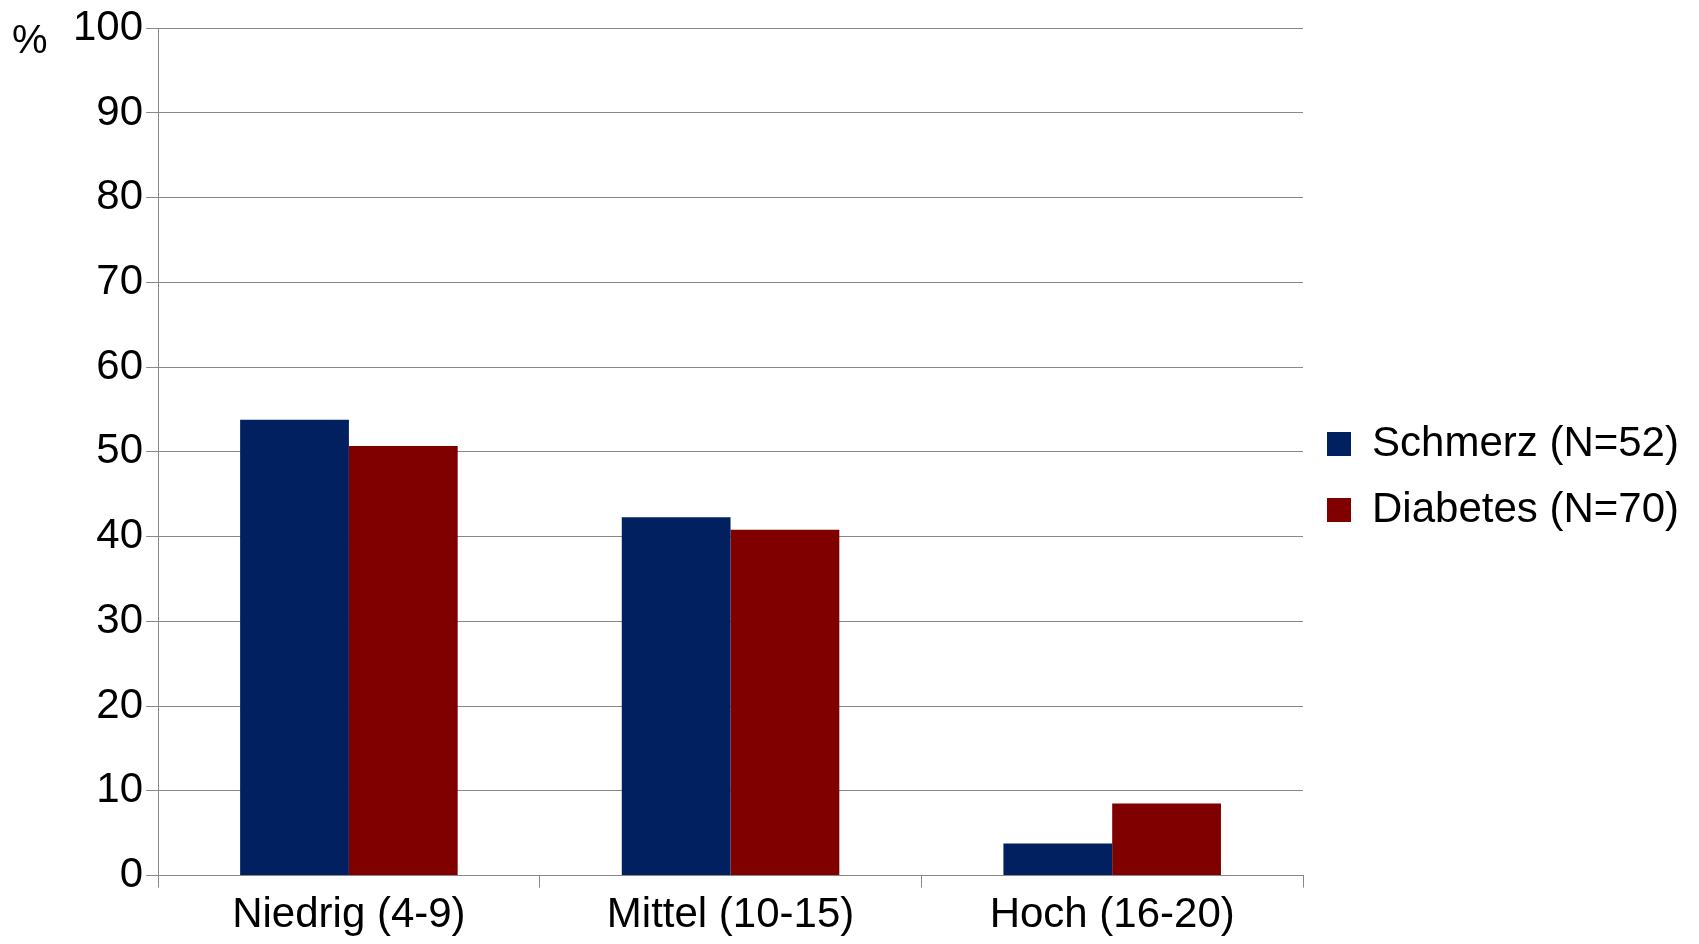 Image resolution: width=1699 pixels, height=944 pixels. What do you see at coordinates (730, 913) in the screenshot?
I see `x-tick-label: Mittel (10-15)` at bounding box center [730, 913].